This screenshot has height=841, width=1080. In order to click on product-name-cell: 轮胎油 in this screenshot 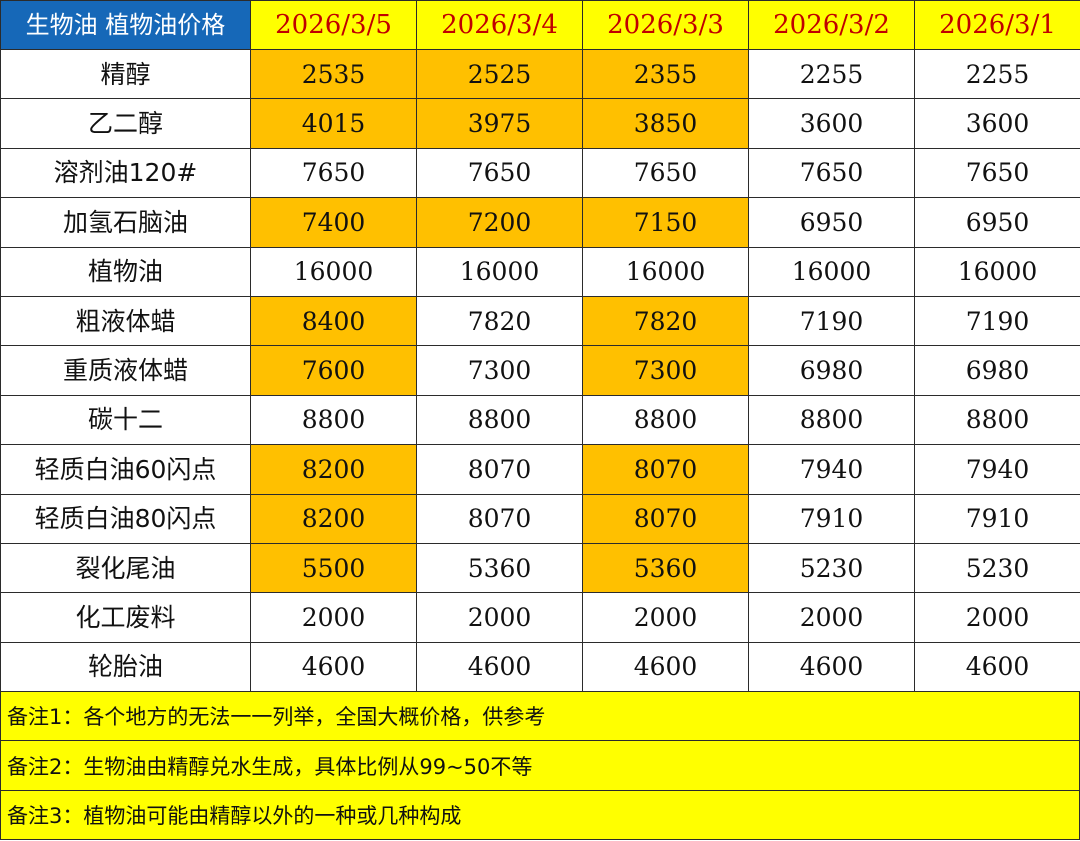, I will do `click(125, 667)`.